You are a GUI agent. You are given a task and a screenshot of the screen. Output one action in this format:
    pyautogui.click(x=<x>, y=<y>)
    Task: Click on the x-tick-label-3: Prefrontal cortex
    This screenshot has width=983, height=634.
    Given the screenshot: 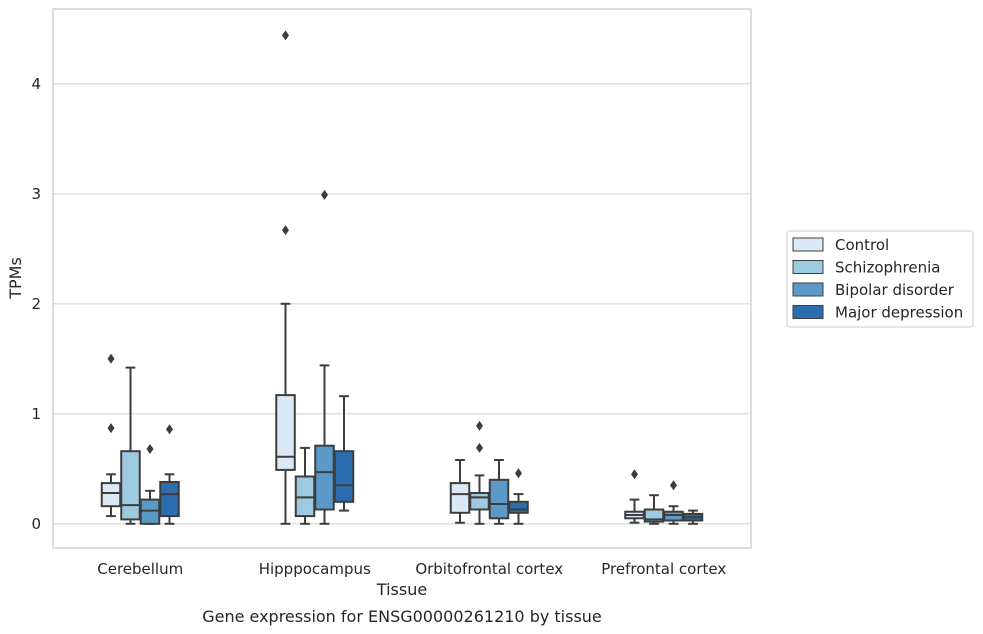 What is the action you would take?
    pyautogui.click(x=663, y=569)
    